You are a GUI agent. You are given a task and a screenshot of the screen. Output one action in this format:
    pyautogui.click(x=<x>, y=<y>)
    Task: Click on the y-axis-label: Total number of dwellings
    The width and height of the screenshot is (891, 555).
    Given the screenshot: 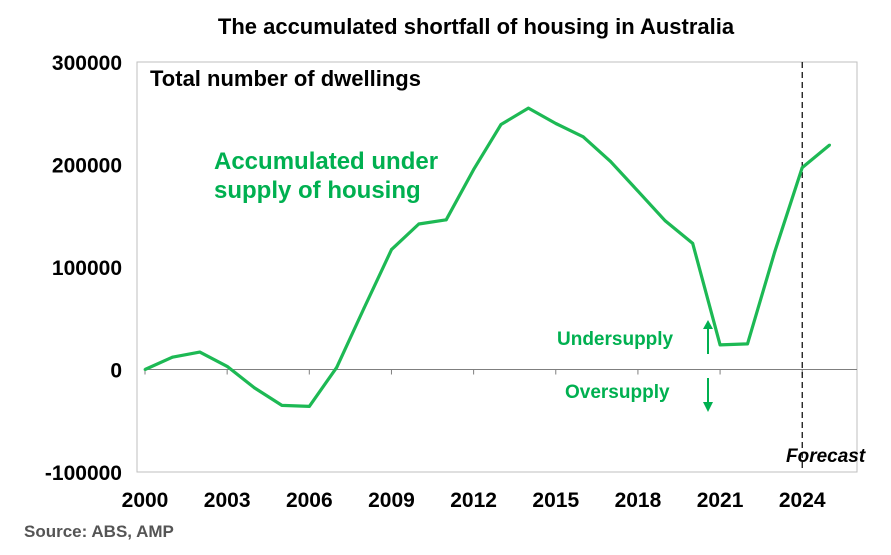 What is the action you would take?
    pyautogui.click(x=285, y=78)
    